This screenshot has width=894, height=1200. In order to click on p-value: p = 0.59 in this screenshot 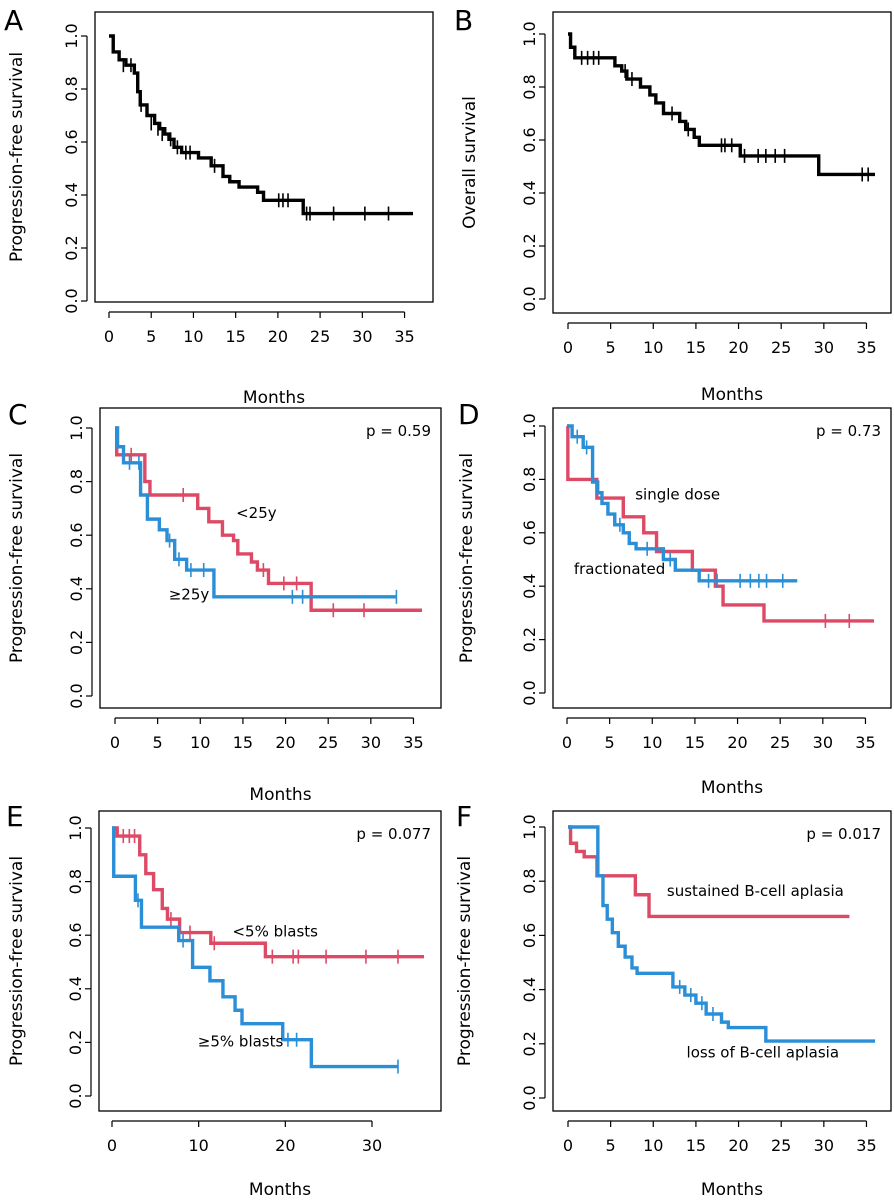, I will do `click(398, 431)`.